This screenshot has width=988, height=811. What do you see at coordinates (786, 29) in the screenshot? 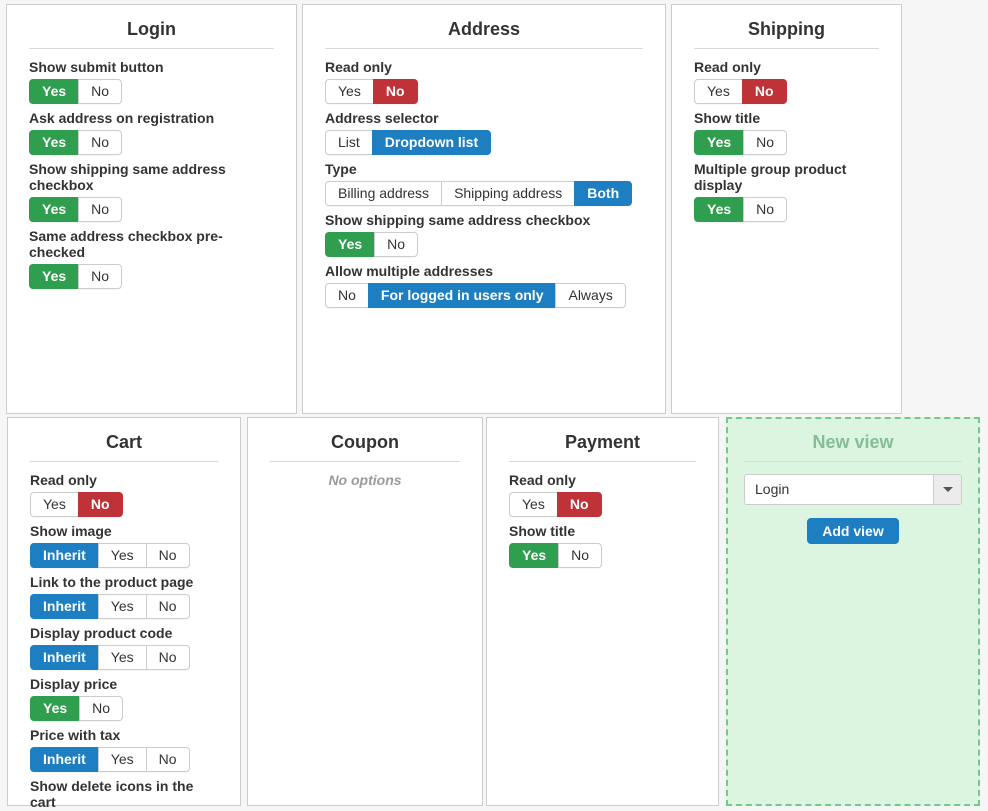
I see `panel-title: Shipping` at bounding box center [786, 29].